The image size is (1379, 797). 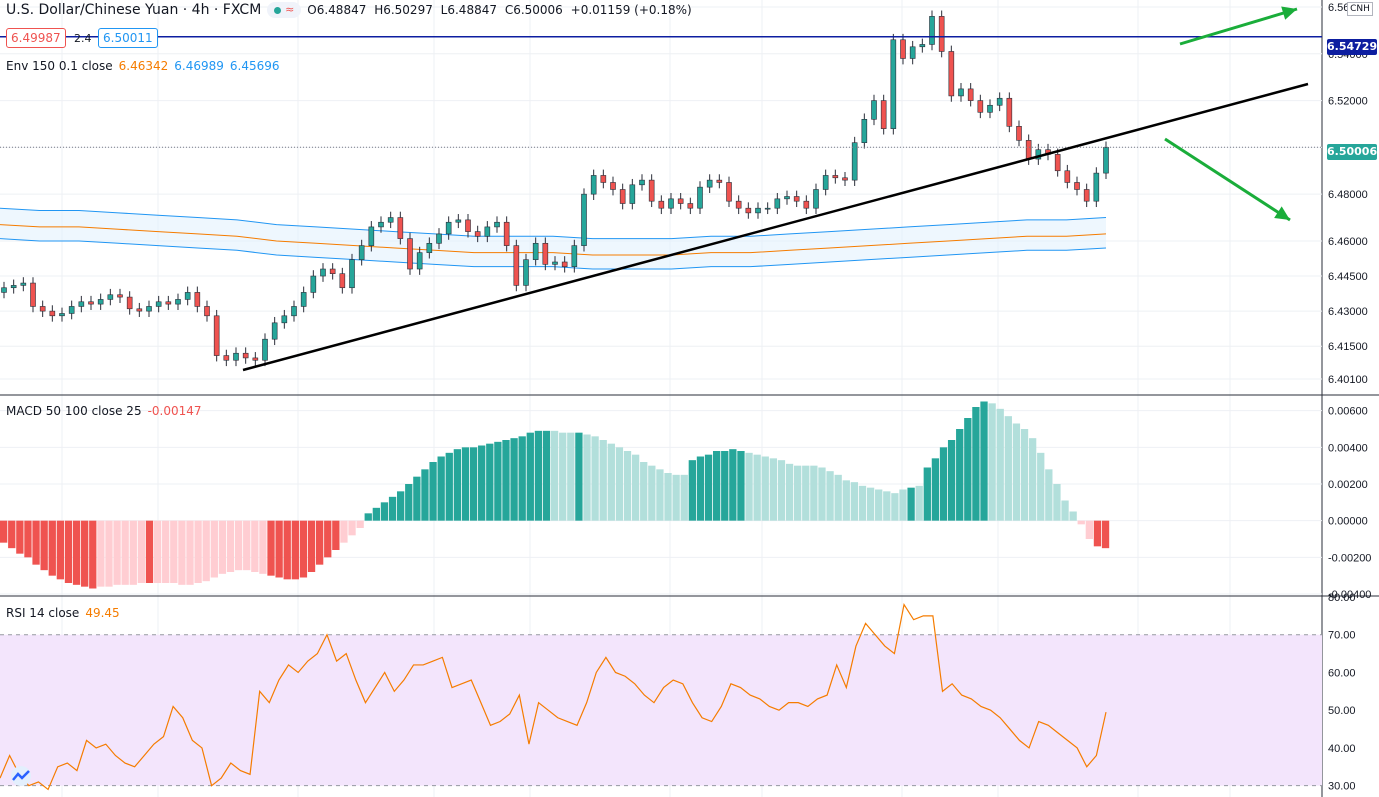 What do you see at coordinates (1342, 749) in the screenshot?
I see `rsi-tick-label: 40.00` at bounding box center [1342, 749].